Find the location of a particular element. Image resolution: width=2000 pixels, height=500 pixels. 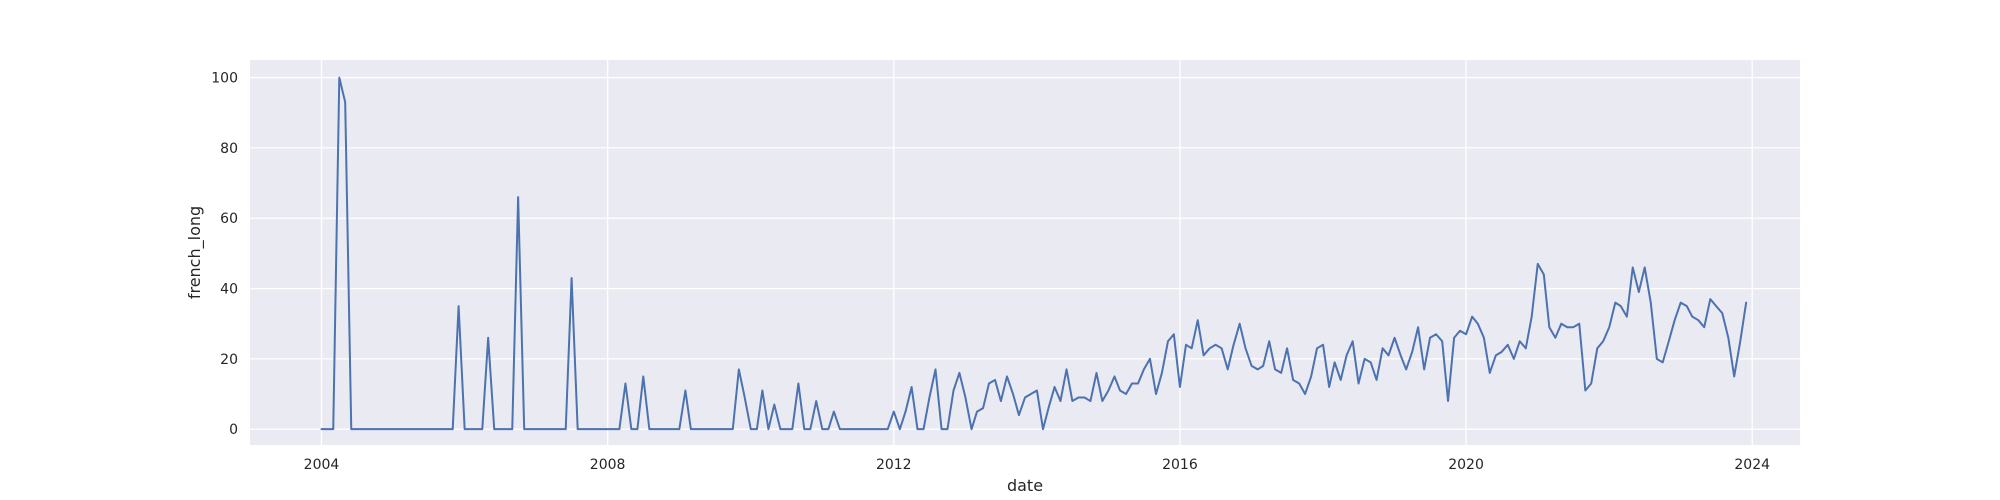

x-tick-label: 2016 is located at coordinates (1180, 465).